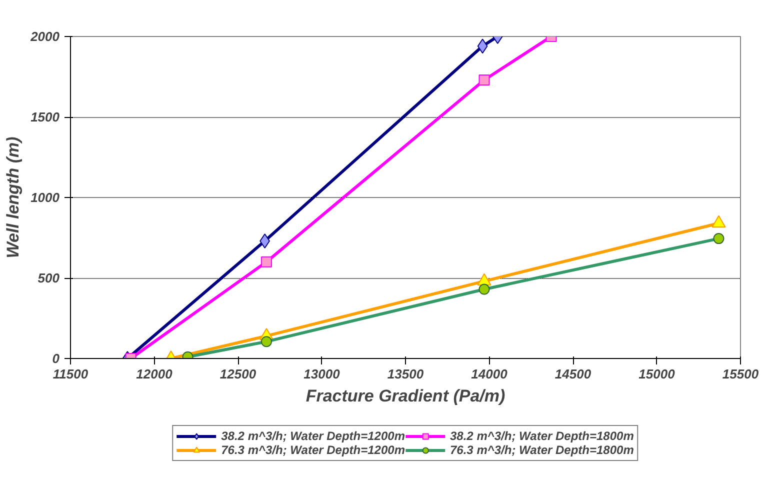 The width and height of the screenshot is (764, 486). What do you see at coordinates (49, 278) in the screenshot?
I see `y-tick-label: 500` at bounding box center [49, 278].